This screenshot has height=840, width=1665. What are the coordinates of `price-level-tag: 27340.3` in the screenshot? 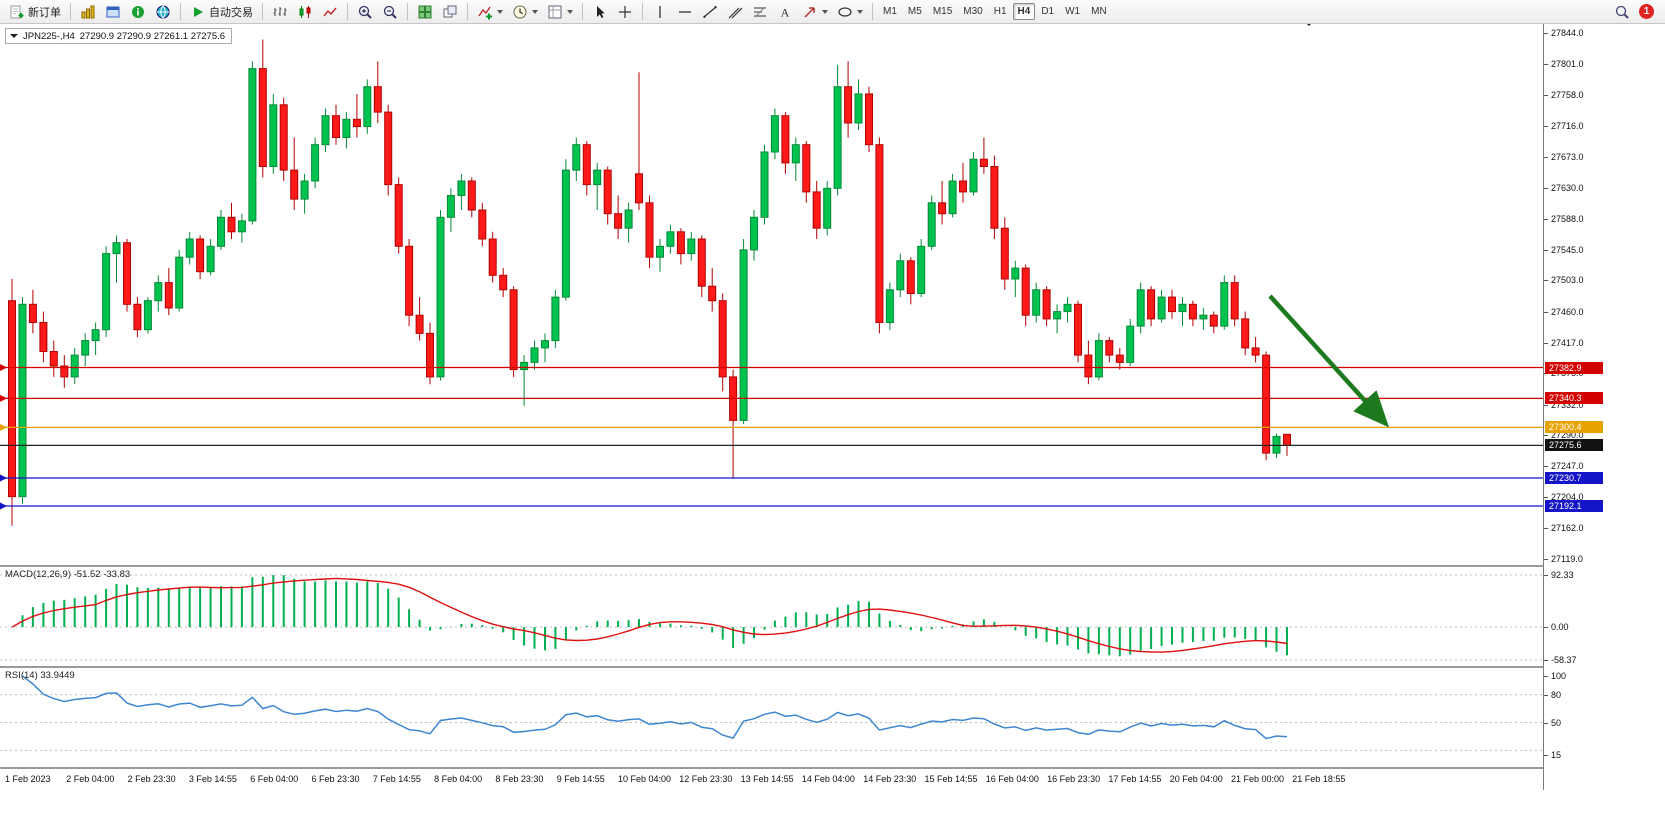 It's located at (1574, 398).